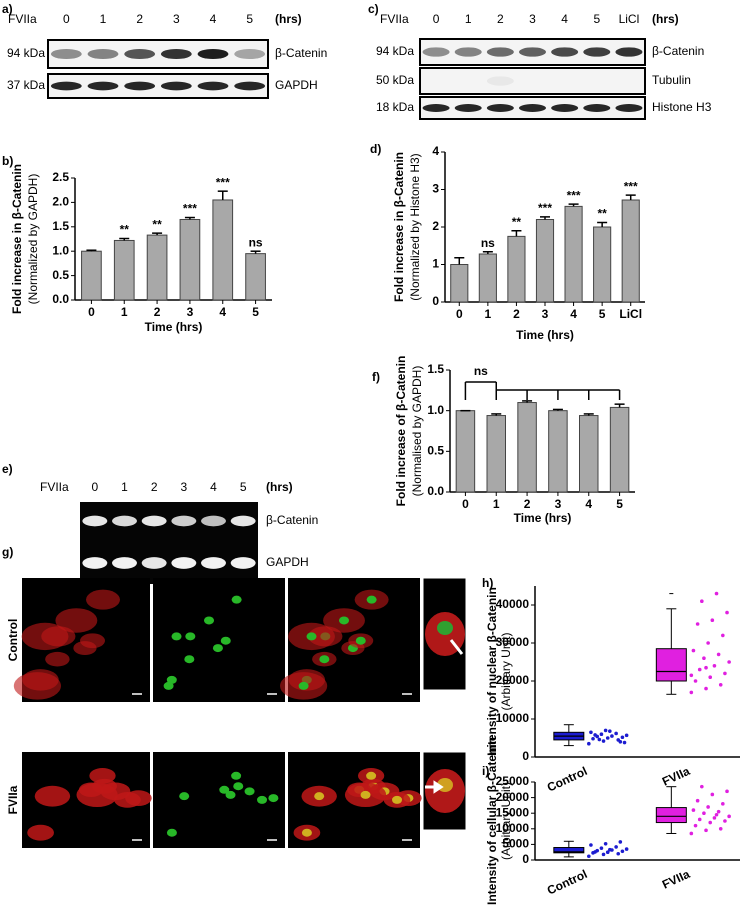 The width and height of the screenshot is (745, 924). Describe the element at coordinates (42, 758) in the screenshot. I see `channel-label: β-Cat` at that location.